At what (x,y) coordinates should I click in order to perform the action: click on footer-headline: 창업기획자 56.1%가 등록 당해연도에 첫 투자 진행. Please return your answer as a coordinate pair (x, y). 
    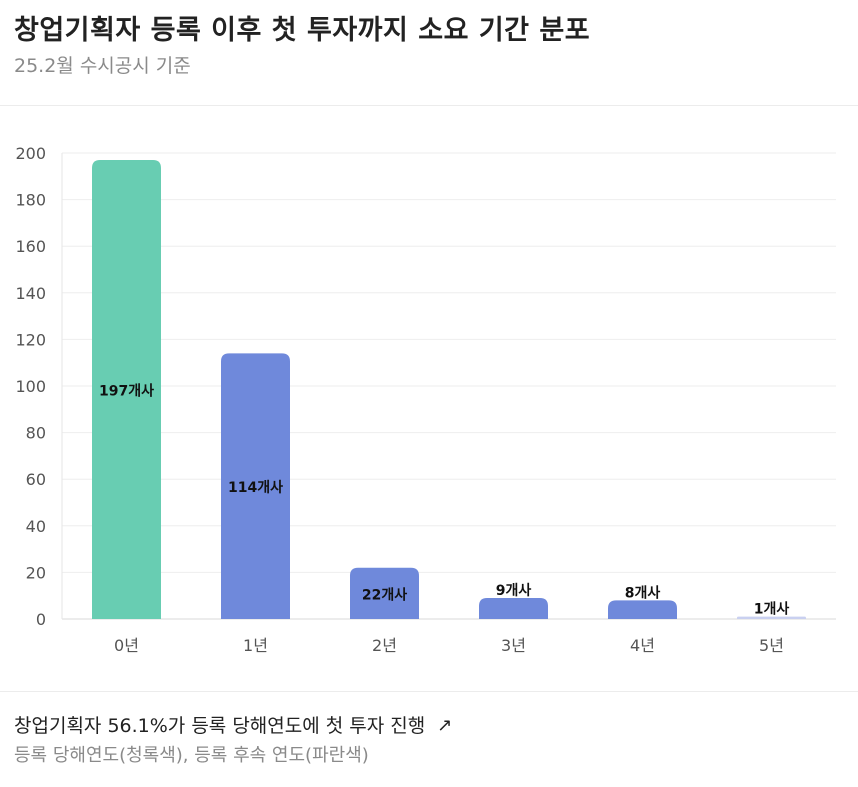
    Looking at the image, I should click on (220, 726).